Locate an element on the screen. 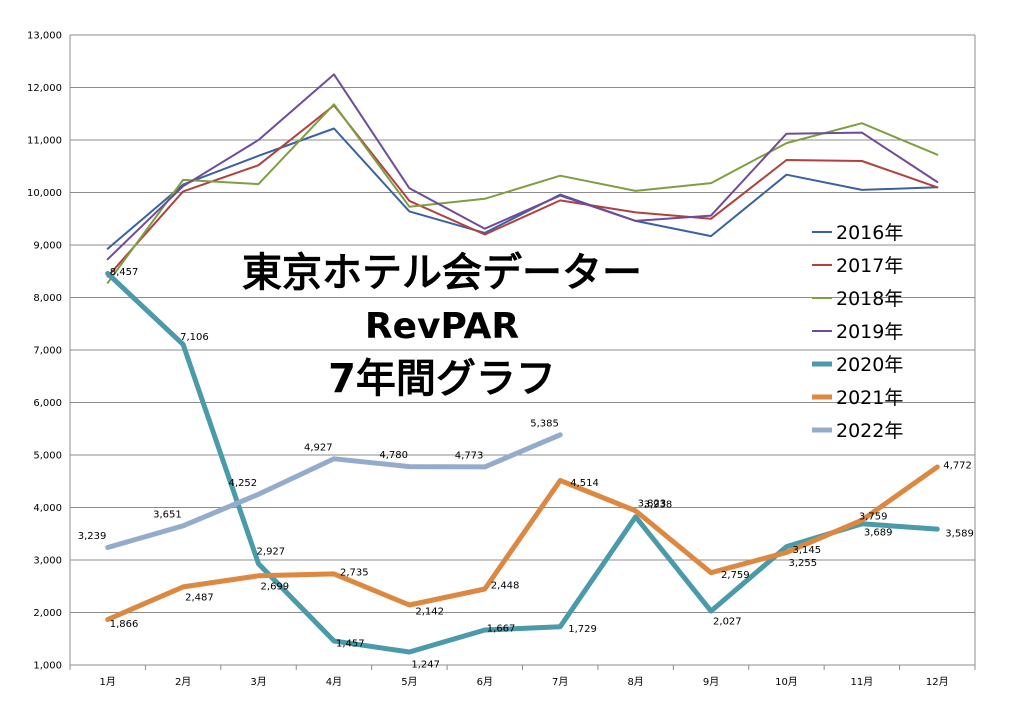 This screenshot has height=724, width=1024. data-label-2020年: 2,927 is located at coordinates (271, 551).